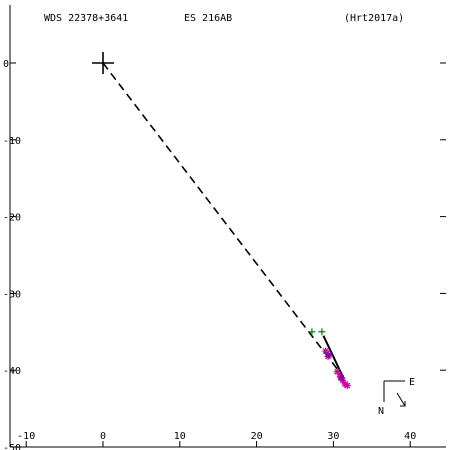 The image size is (450, 450). Describe the element at coordinates (103, 436) in the screenshot. I see `x-tick-label: 0` at that location.